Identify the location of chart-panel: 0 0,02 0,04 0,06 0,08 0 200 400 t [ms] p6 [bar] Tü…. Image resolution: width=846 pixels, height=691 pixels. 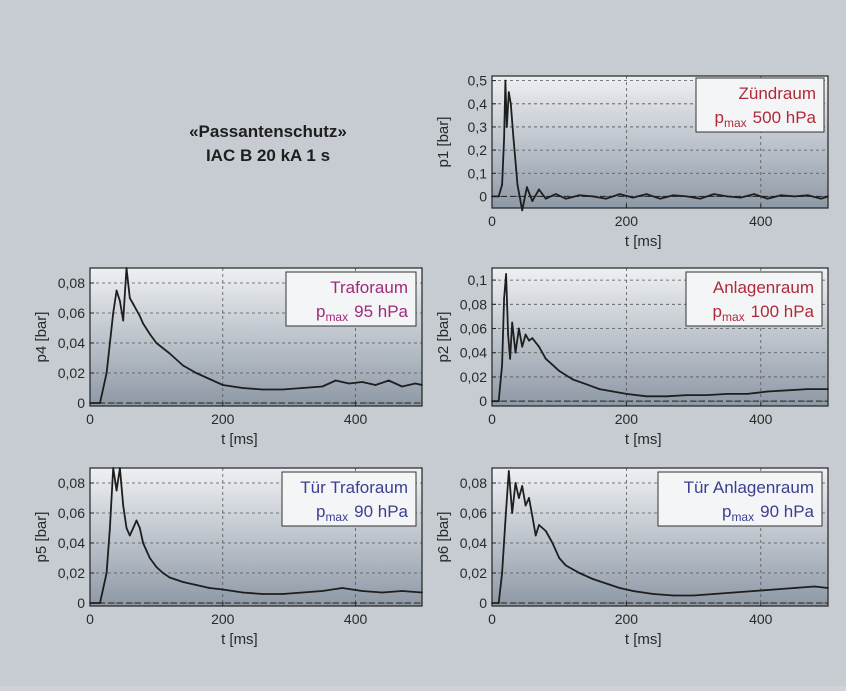
(632, 557).